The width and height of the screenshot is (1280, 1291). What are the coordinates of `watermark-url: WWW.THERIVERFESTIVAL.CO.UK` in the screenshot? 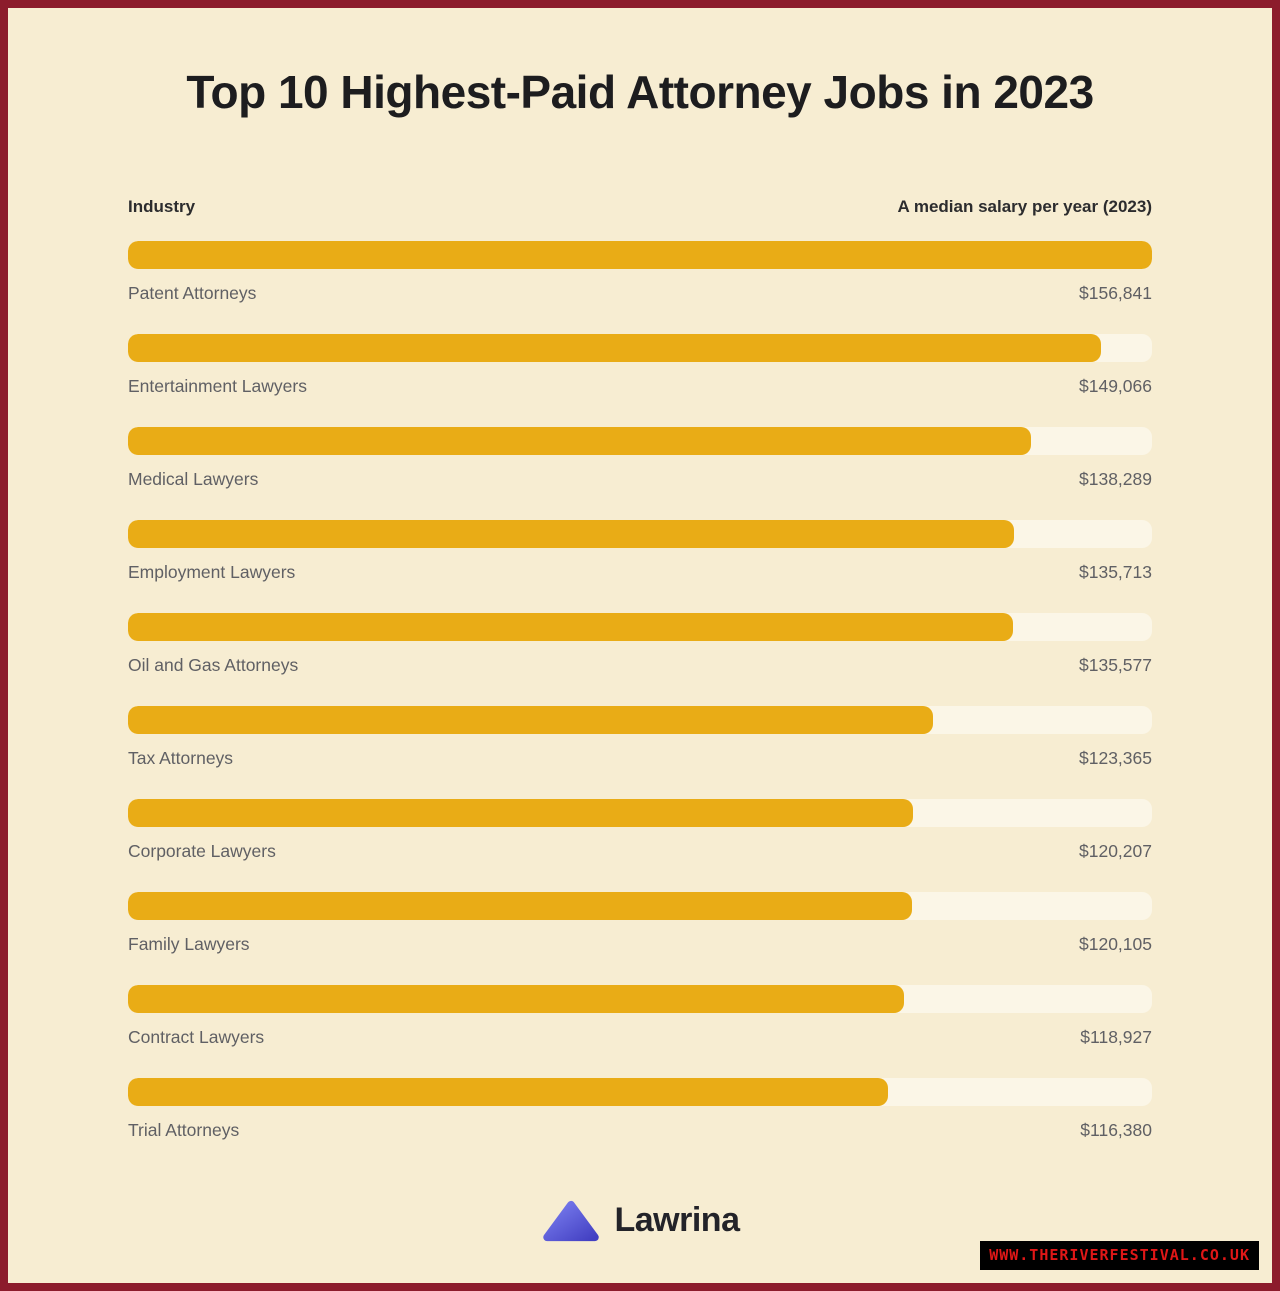 It's located at (1119, 1255).